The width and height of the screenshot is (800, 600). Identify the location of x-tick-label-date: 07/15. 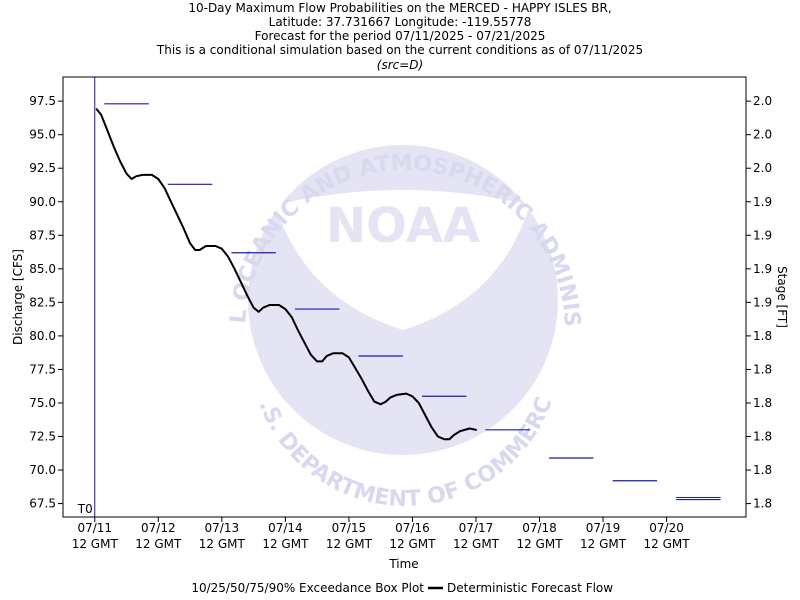
(349, 528).